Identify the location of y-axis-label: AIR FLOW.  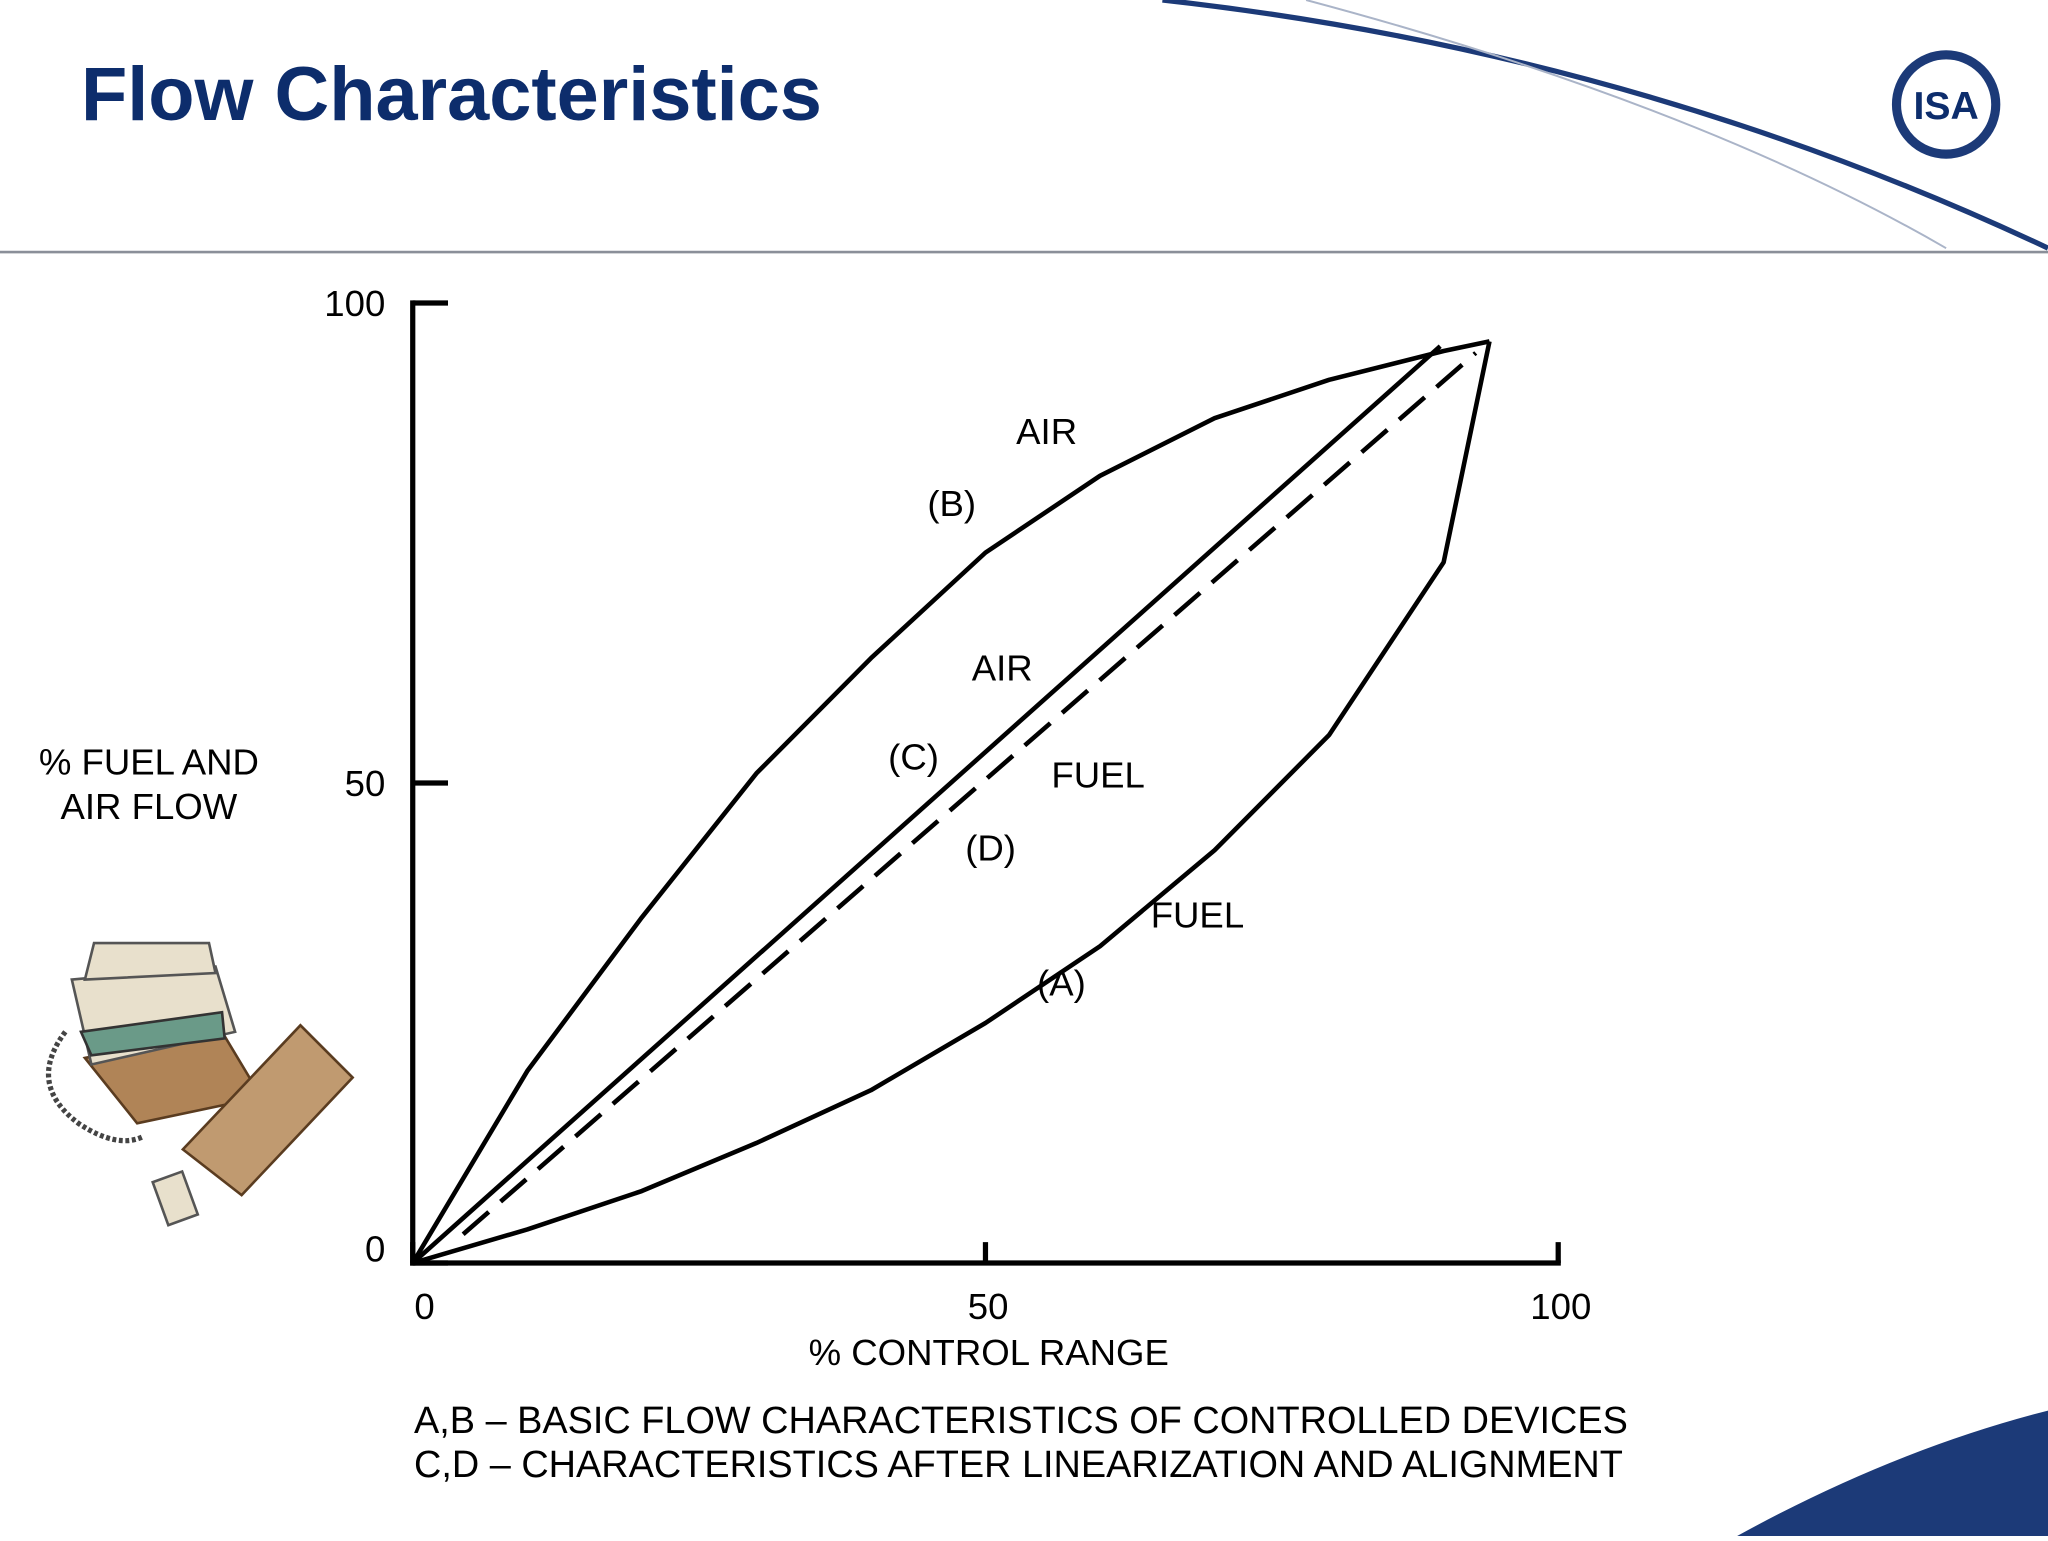
(149, 806).